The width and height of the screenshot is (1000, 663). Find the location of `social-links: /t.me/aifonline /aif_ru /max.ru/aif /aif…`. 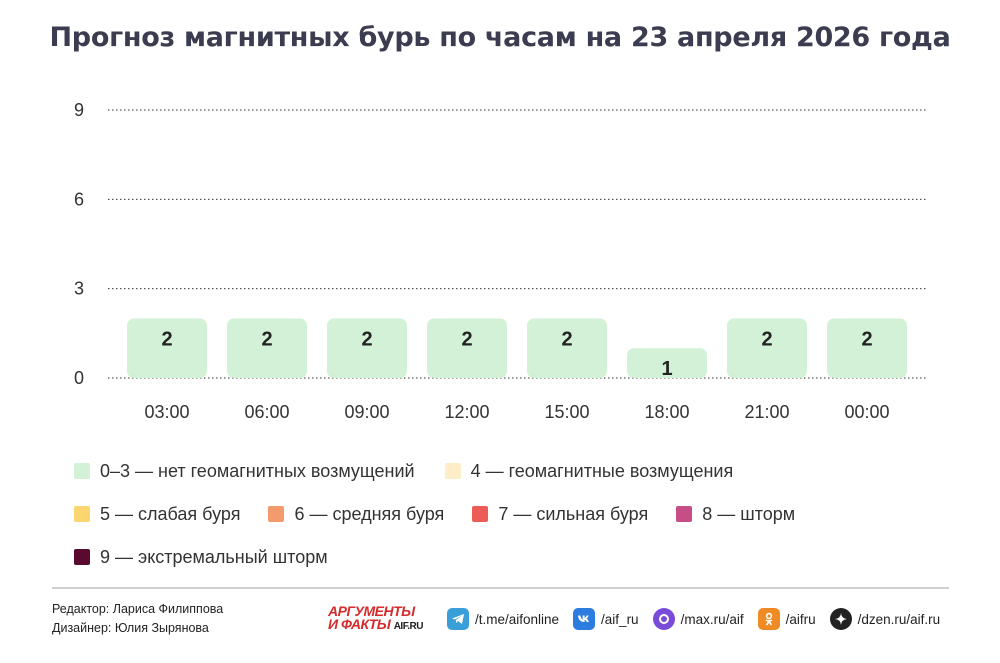

social-links: /t.me/aifonline /aif_ru /max.ru/aif /aif… is located at coordinates (693, 619).